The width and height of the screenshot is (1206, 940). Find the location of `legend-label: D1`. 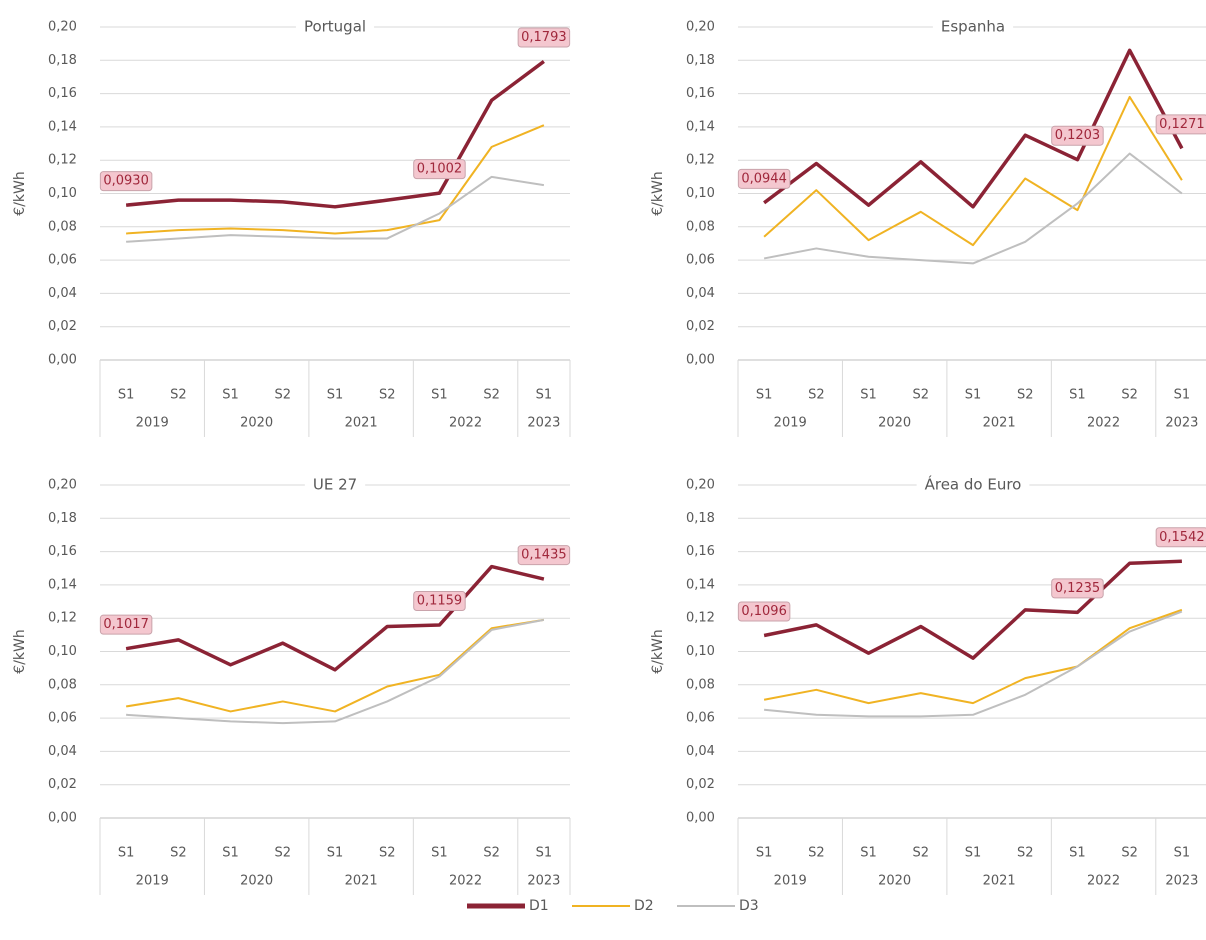

legend-label: D1 is located at coordinates (539, 906).